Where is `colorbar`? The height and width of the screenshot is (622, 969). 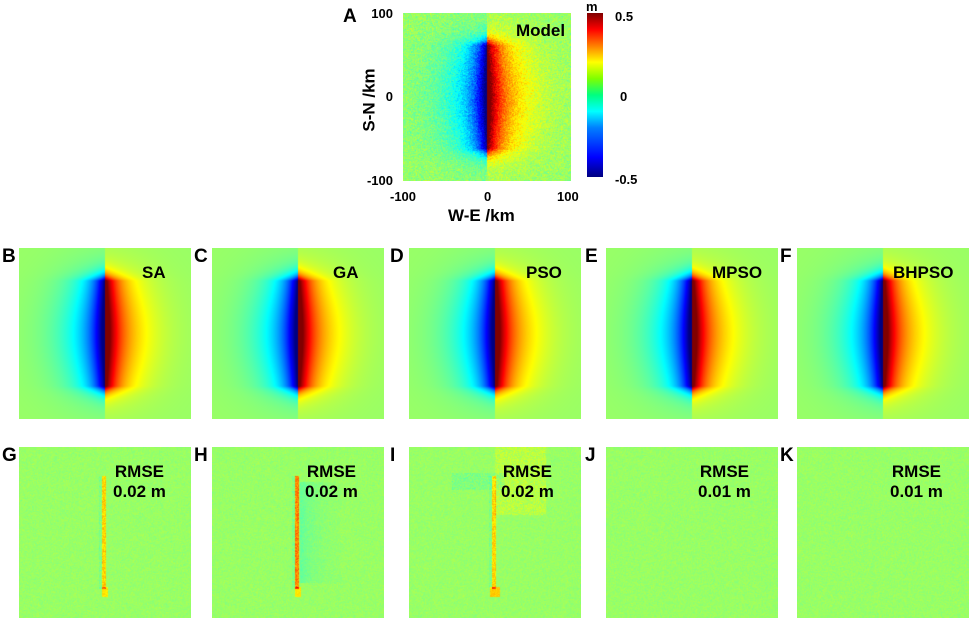 colorbar is located at coordinates (595, 95).